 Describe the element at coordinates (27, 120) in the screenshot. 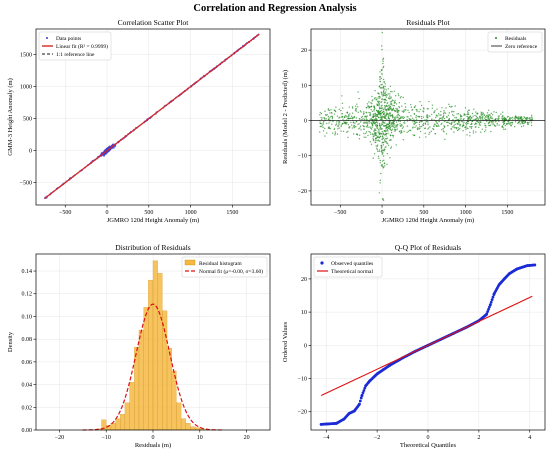

I see `y-tick-label: 500` at that location.